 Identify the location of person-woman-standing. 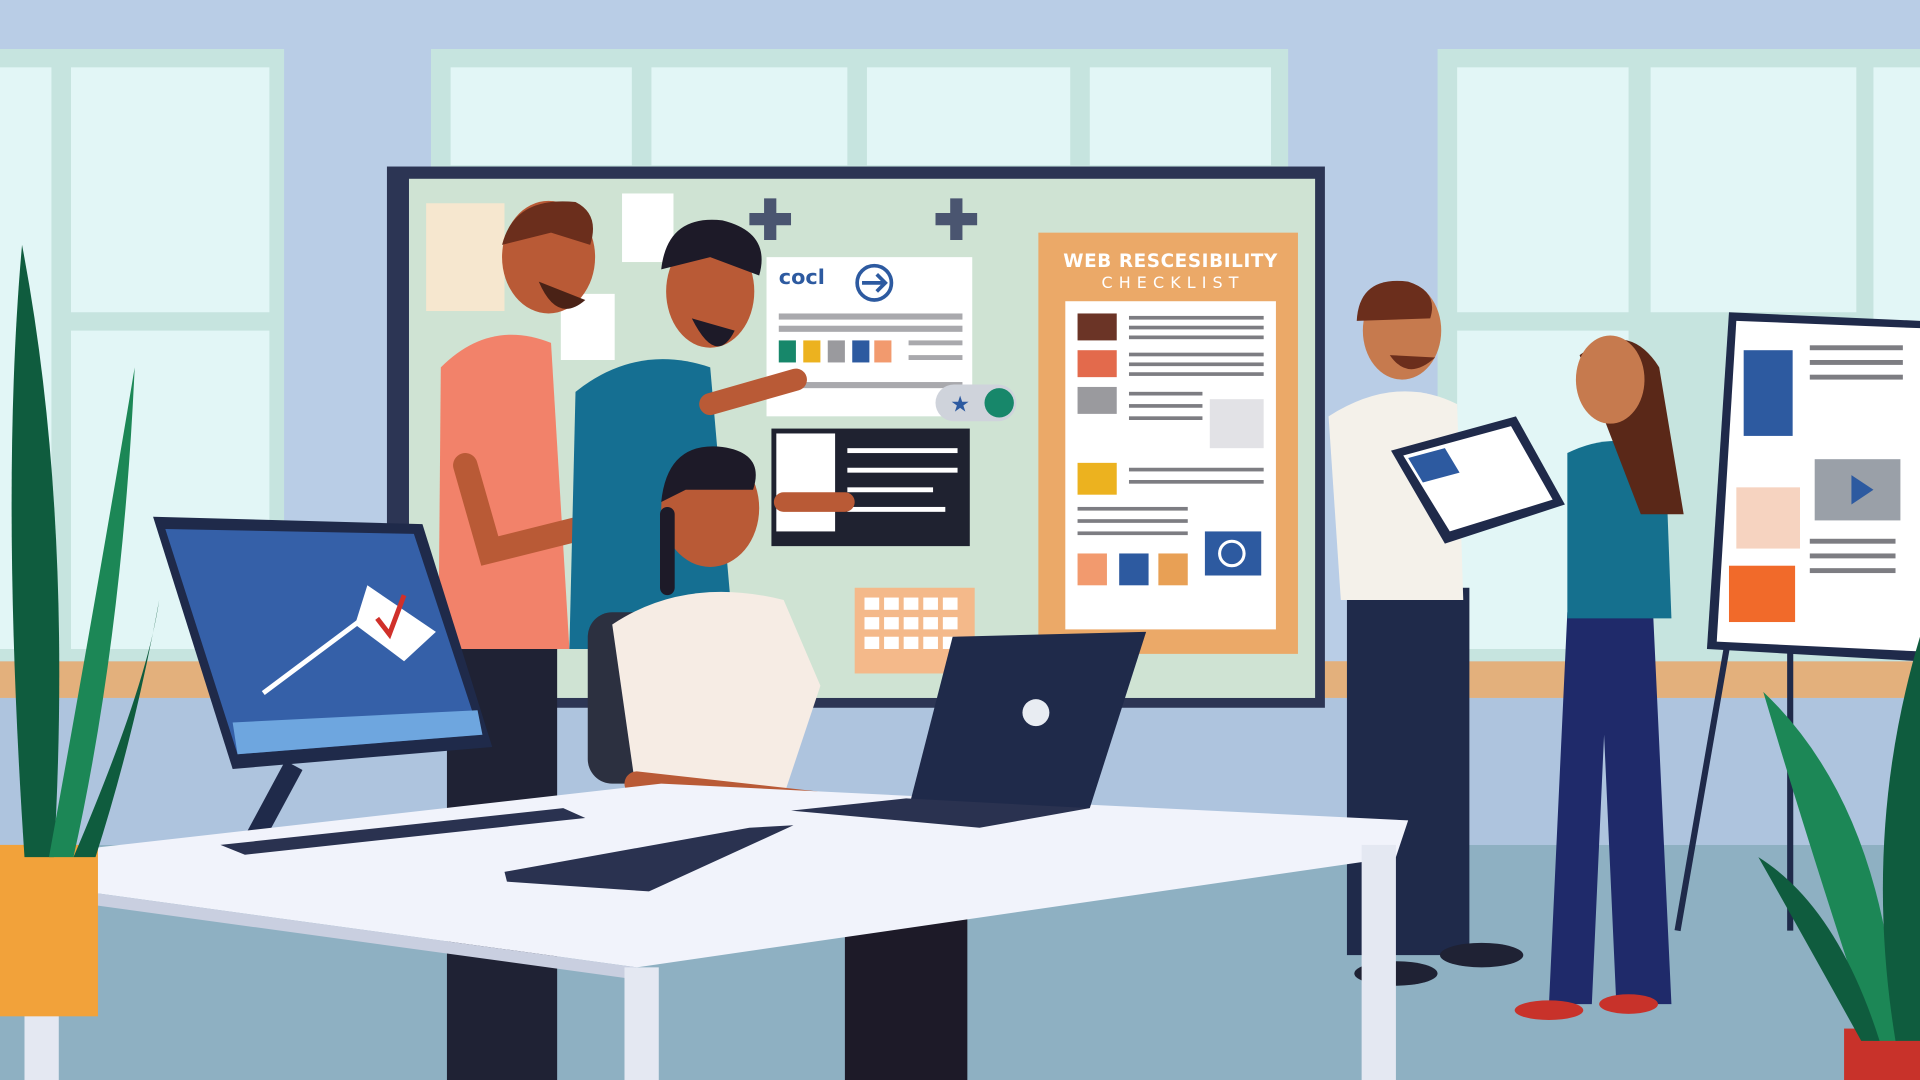
(1599, 677).